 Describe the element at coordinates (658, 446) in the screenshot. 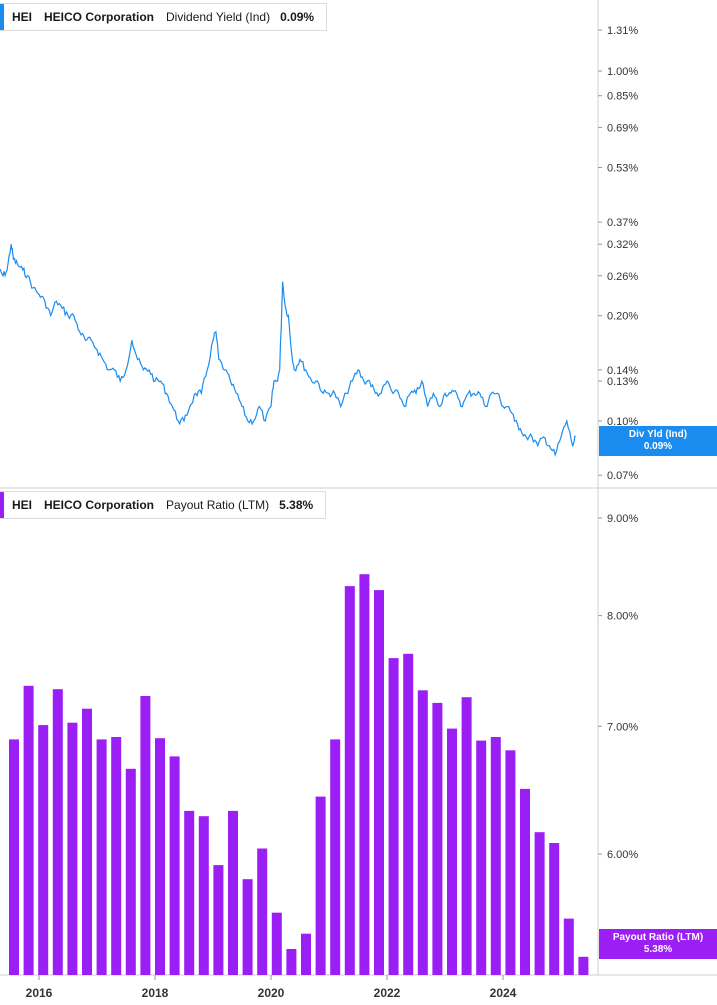

I see `div-yield-tag-value: 0.09%` at that location.